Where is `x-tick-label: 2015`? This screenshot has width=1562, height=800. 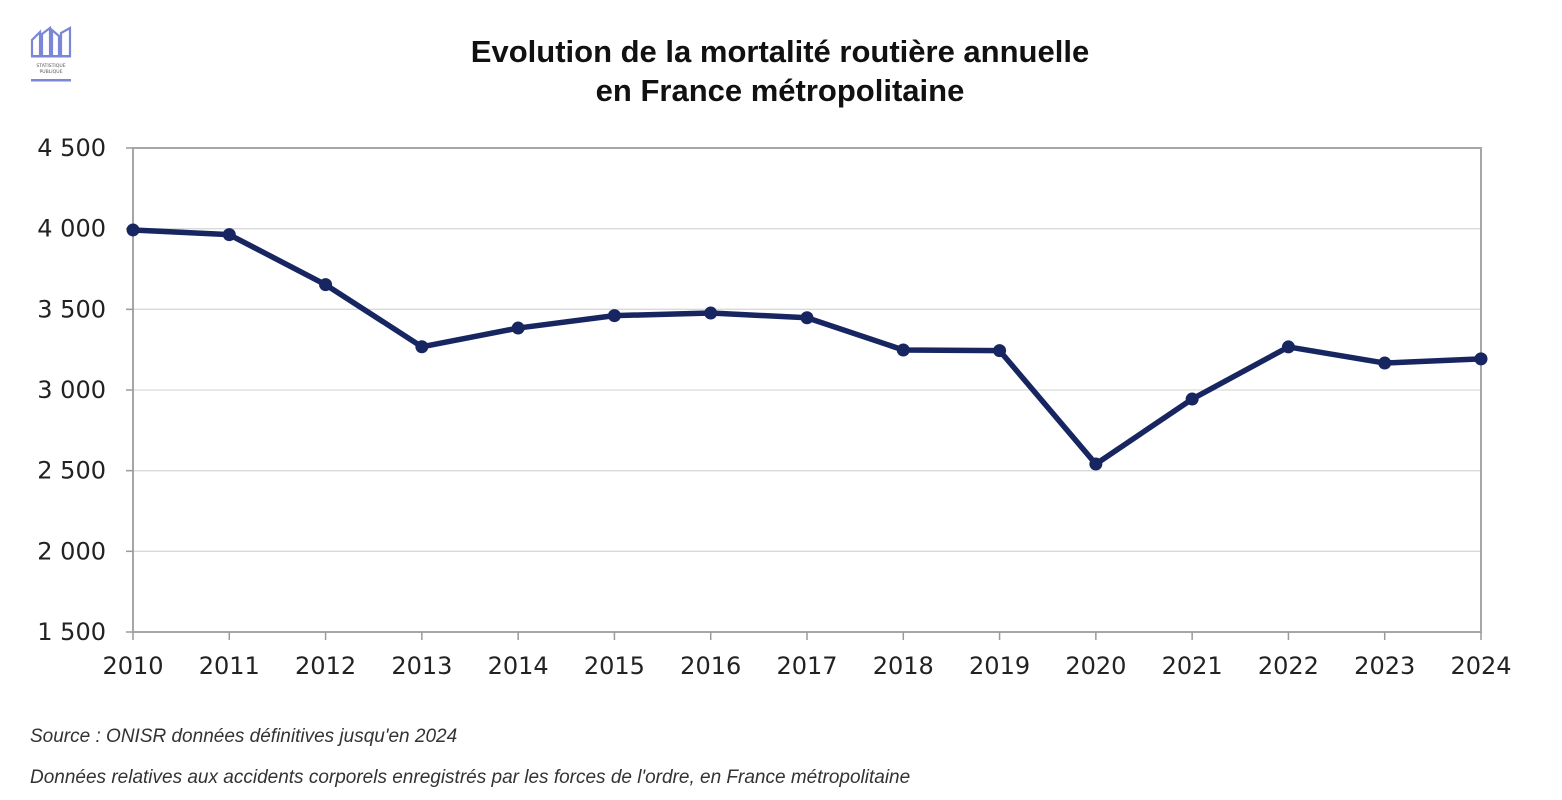 x-tick-label: 2015 is located at coordinates (614, 666).